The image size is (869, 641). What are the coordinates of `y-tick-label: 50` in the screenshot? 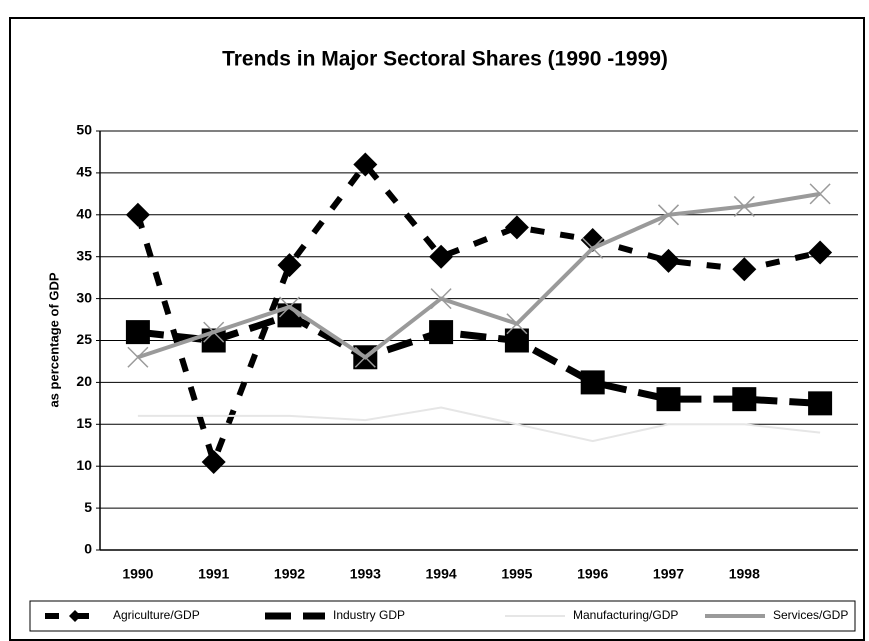 It's located at (84, 130).